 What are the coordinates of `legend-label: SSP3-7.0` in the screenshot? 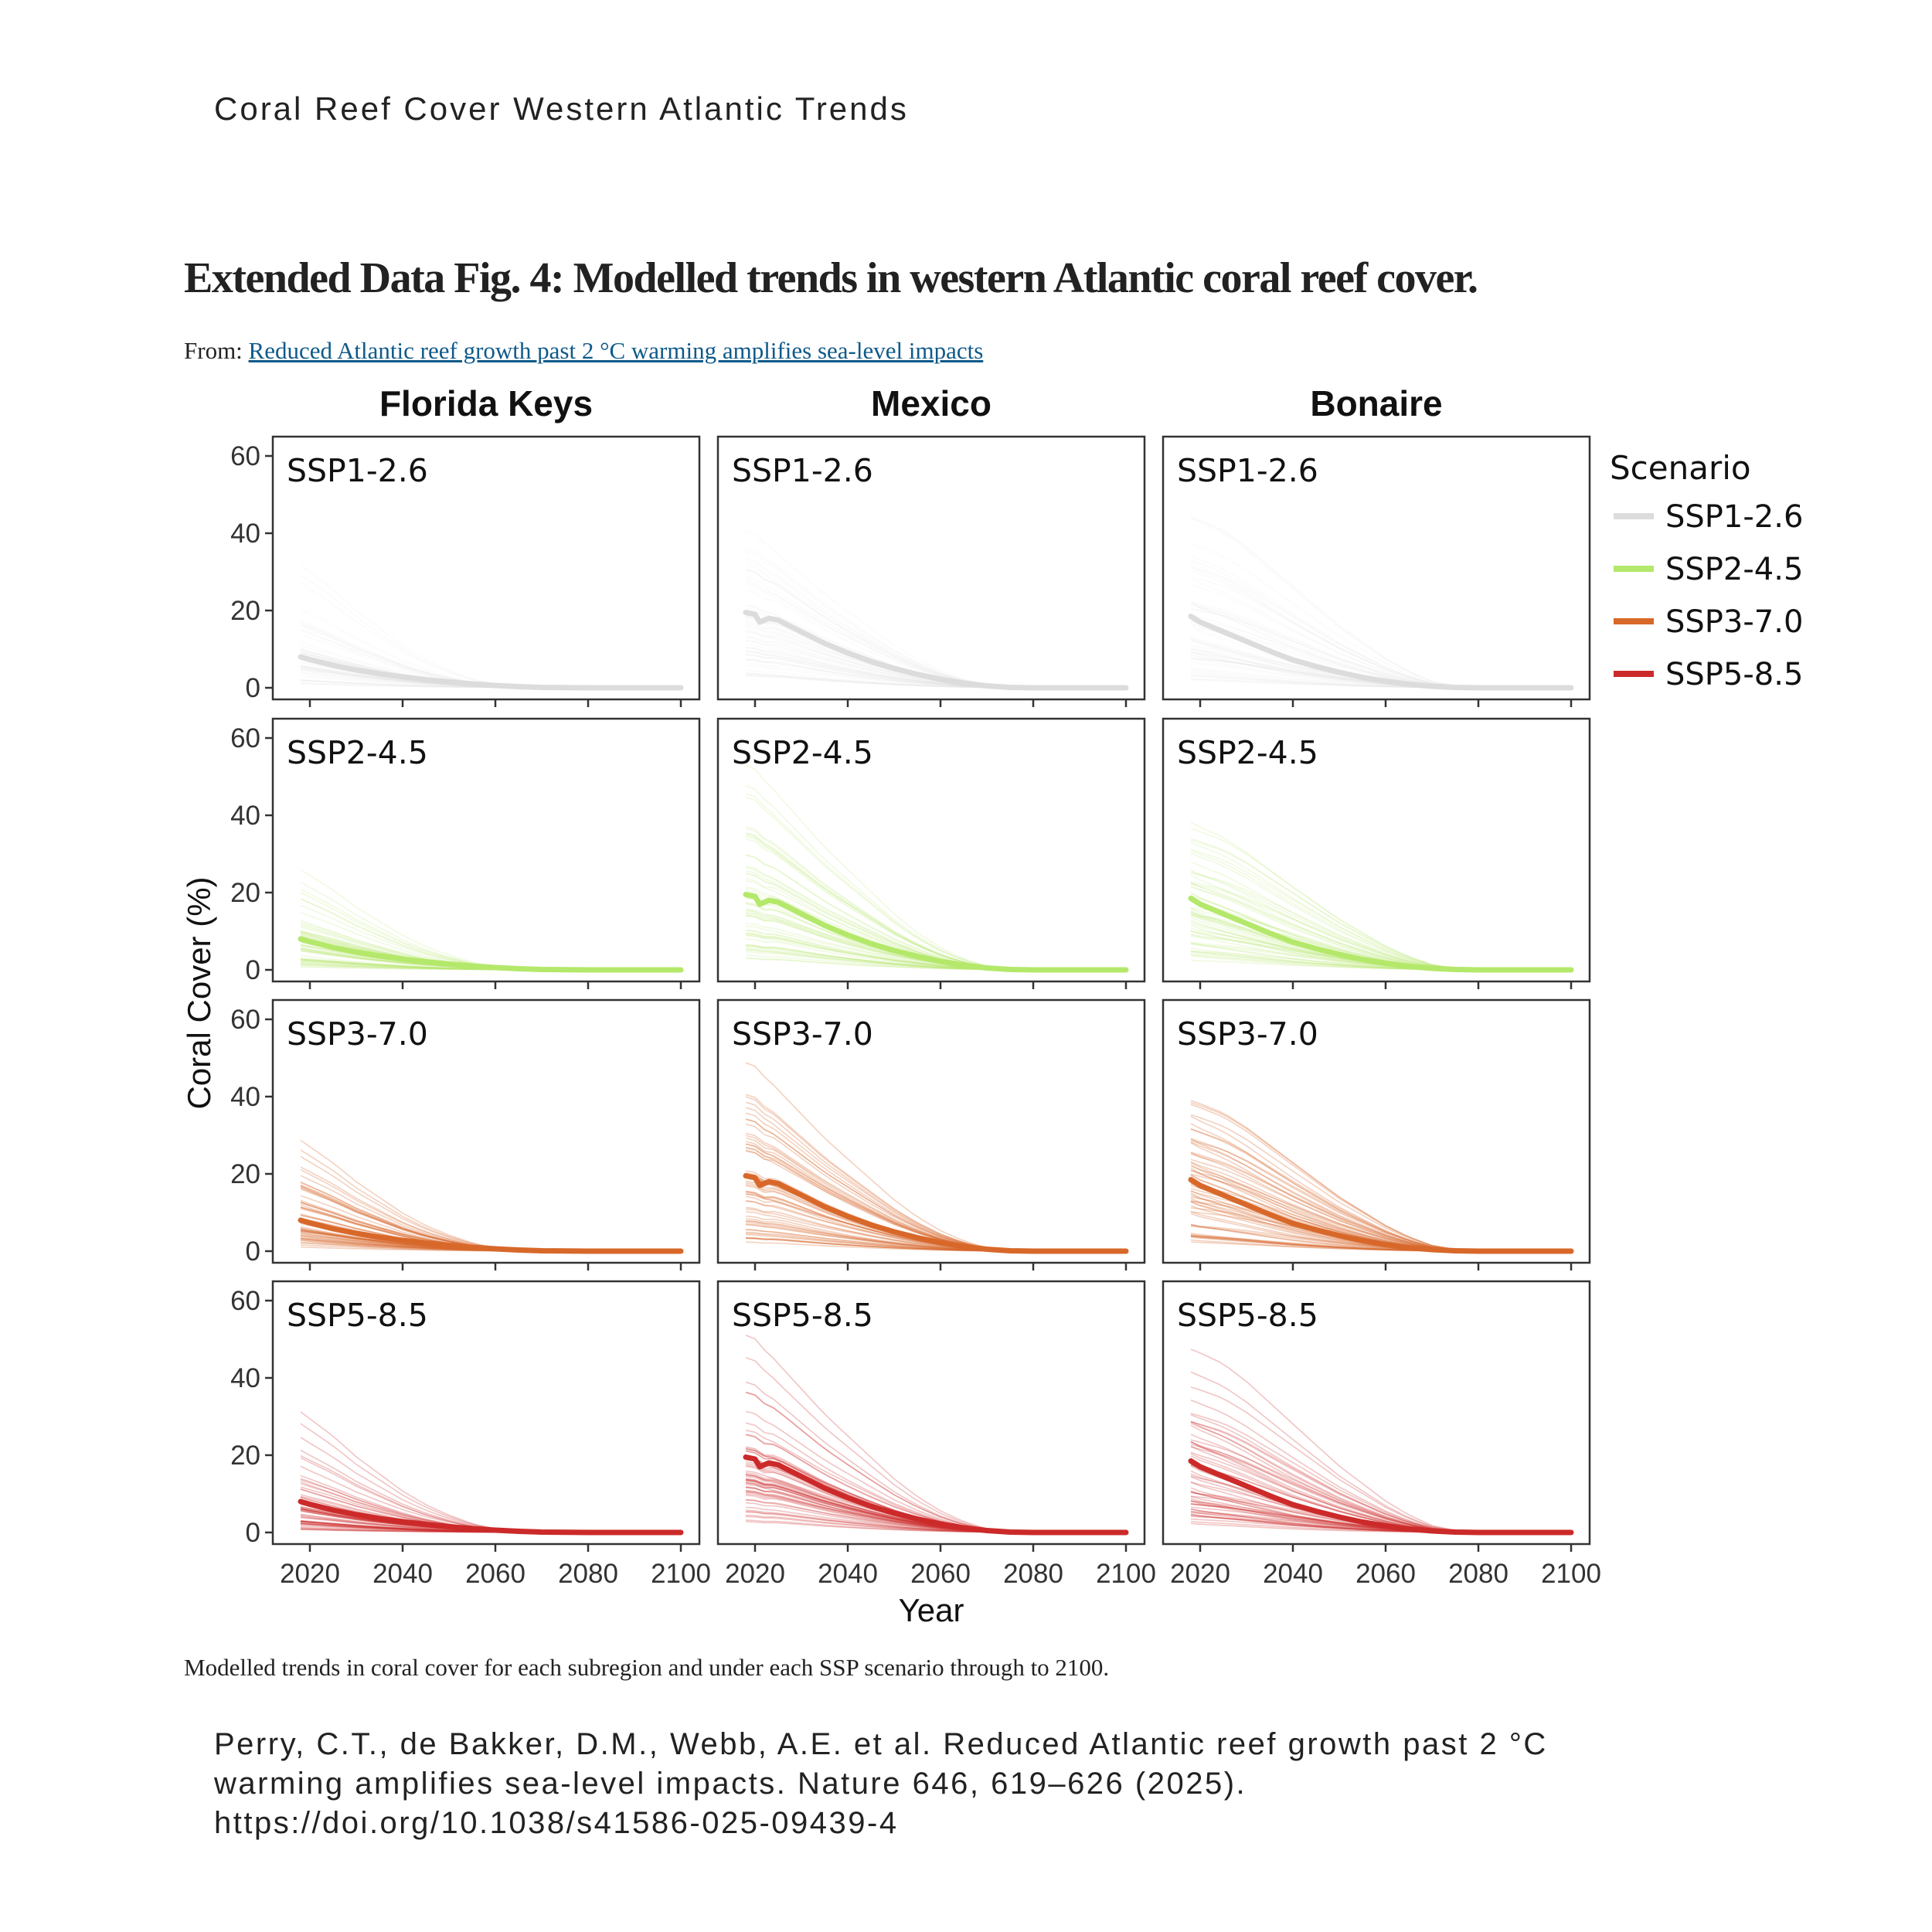 It's located at (1734, 622).